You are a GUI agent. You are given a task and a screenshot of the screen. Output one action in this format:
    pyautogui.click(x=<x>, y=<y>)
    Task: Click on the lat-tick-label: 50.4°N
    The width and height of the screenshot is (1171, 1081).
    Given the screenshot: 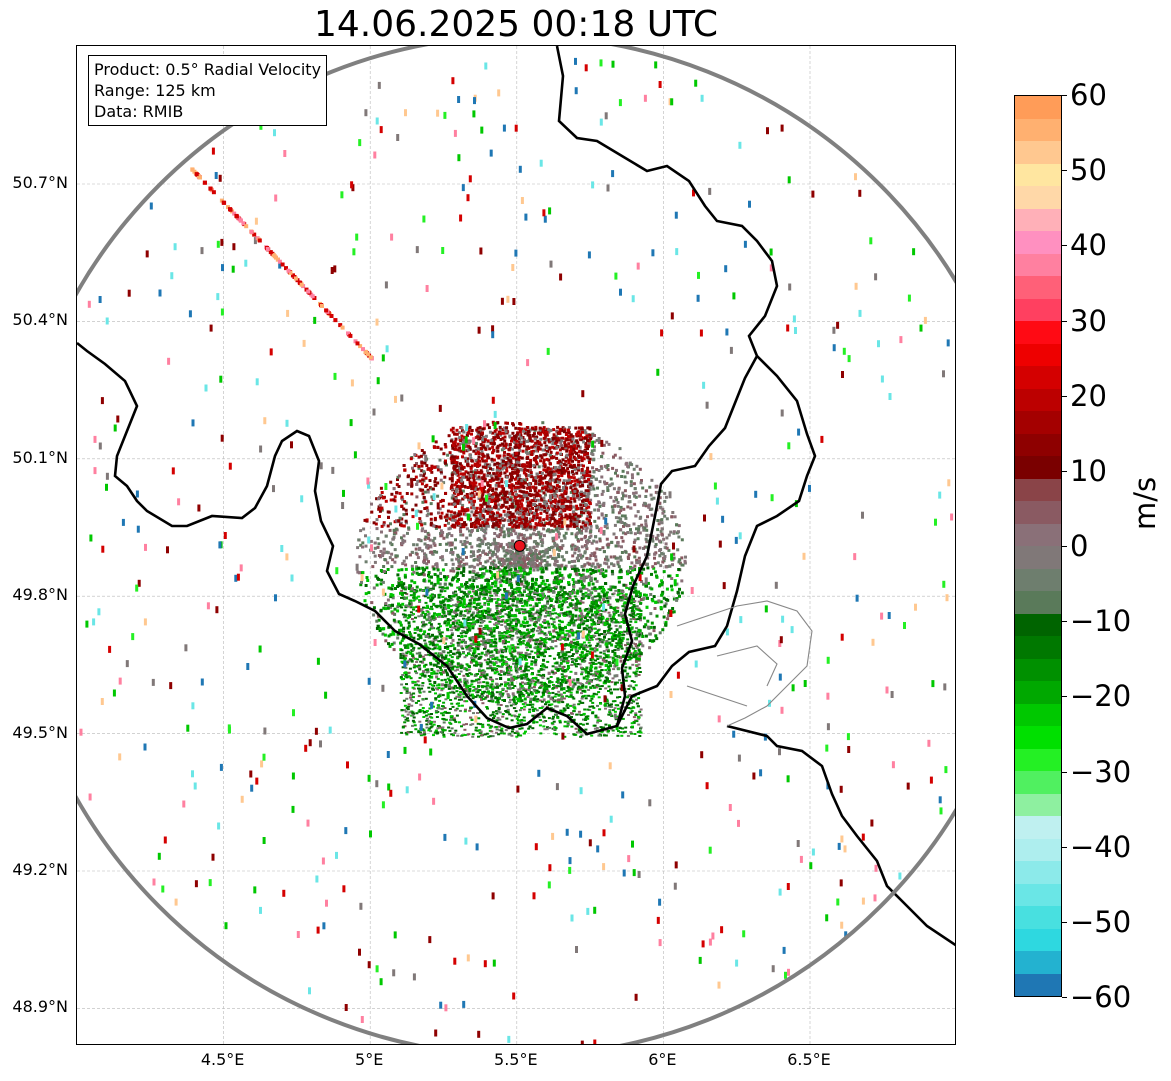 What is the action you would take?
    pyautogui.click(x=40, y=320)
    